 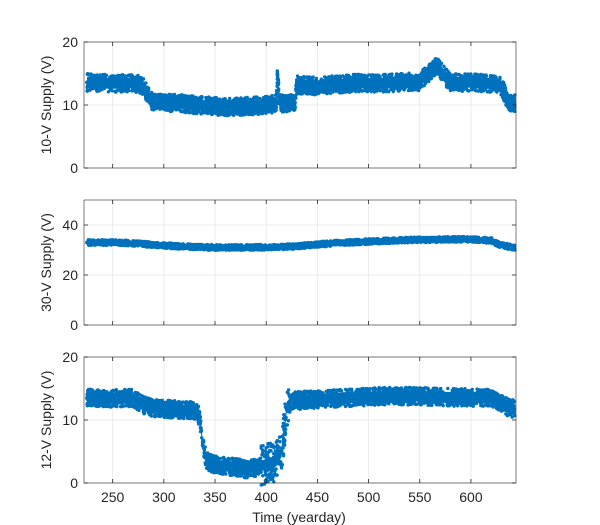 I want to click on series-30v, so click(x=301, y=243).